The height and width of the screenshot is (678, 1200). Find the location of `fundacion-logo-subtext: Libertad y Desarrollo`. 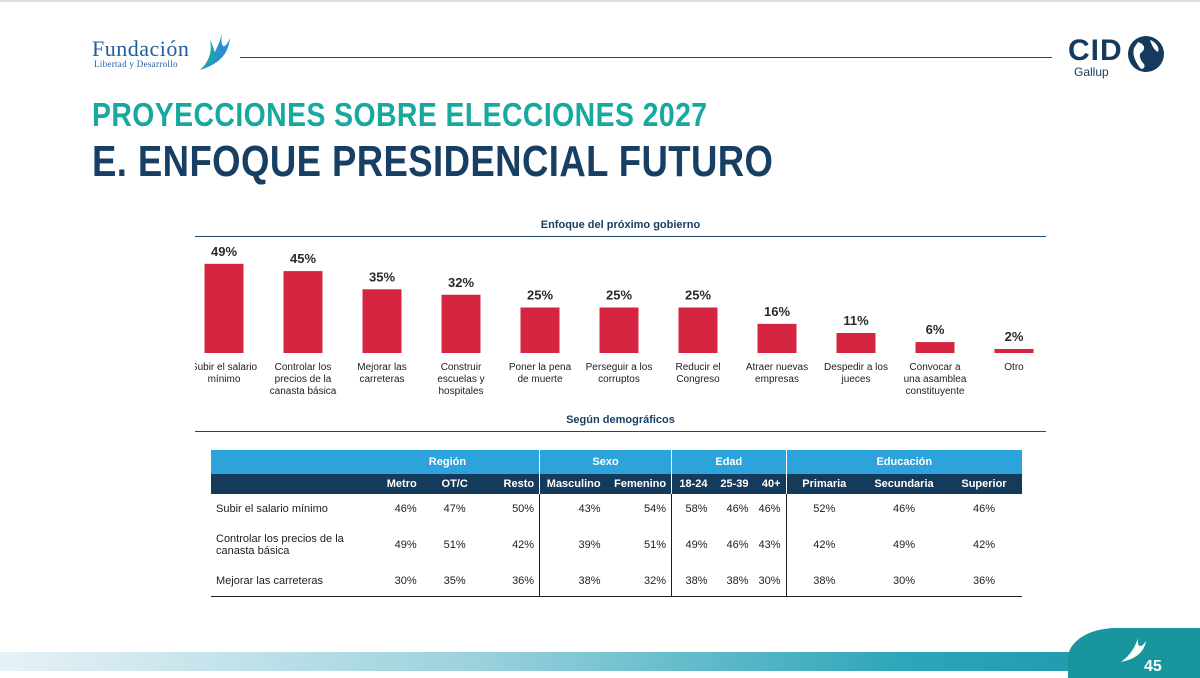

fundacion-logo-subtext: Libertad y Desarrollo is located at coordinates (136, 64).